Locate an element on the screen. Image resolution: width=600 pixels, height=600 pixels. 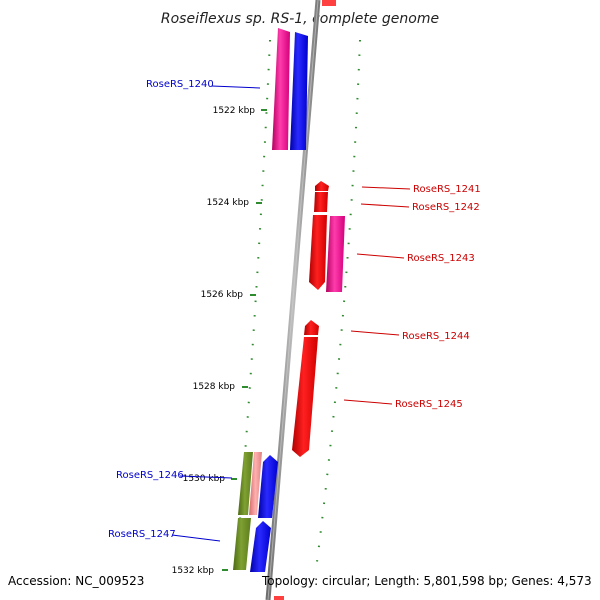
gene-label-1243: RoseRS_1243 is located at coordinates (441, 258).